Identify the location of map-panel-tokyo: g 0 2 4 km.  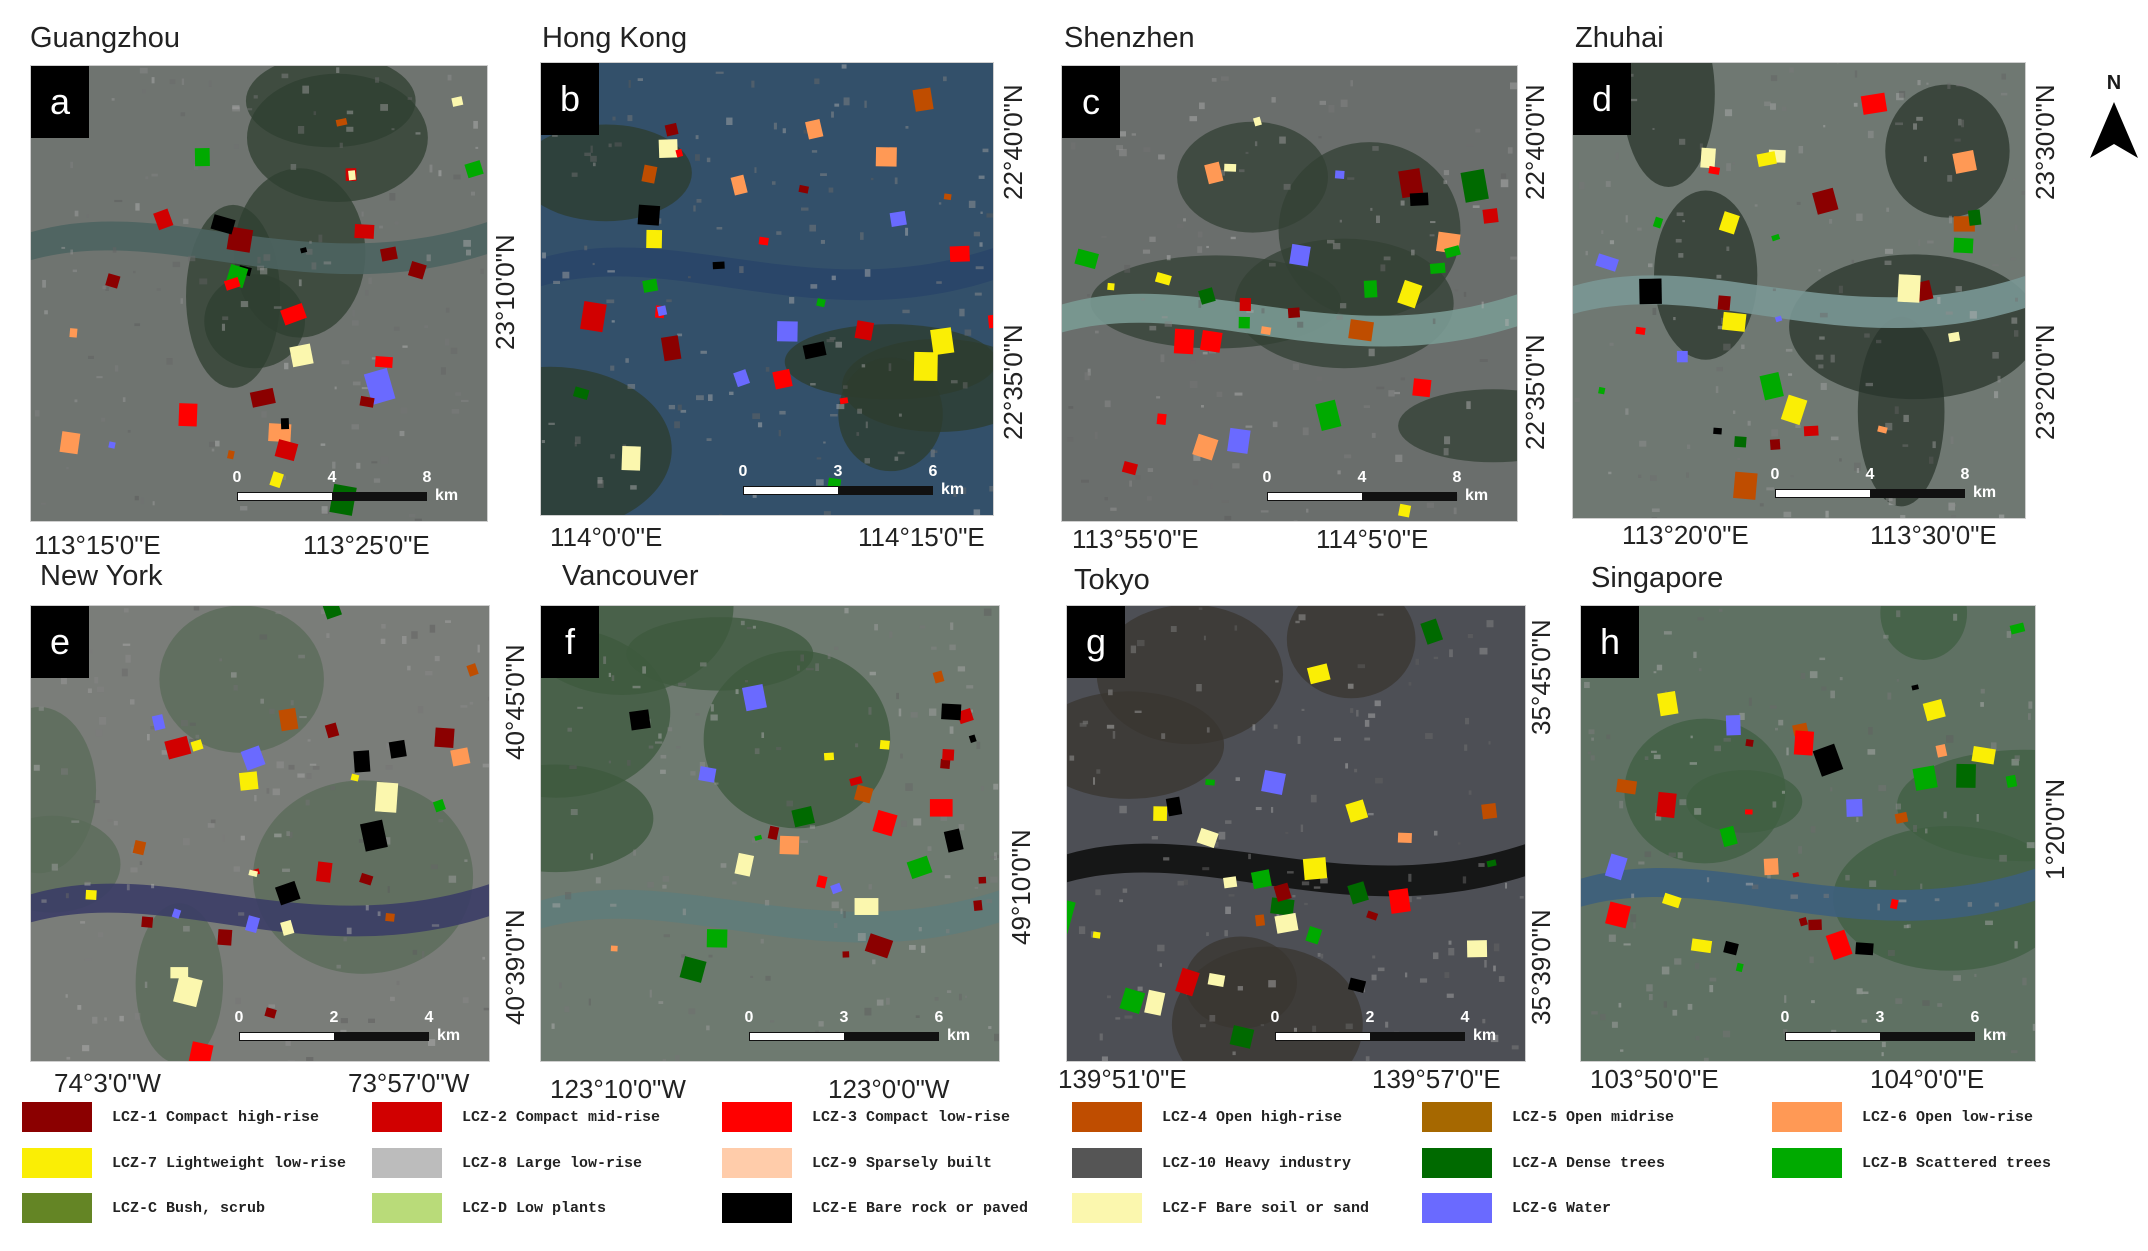
(1296, 833).